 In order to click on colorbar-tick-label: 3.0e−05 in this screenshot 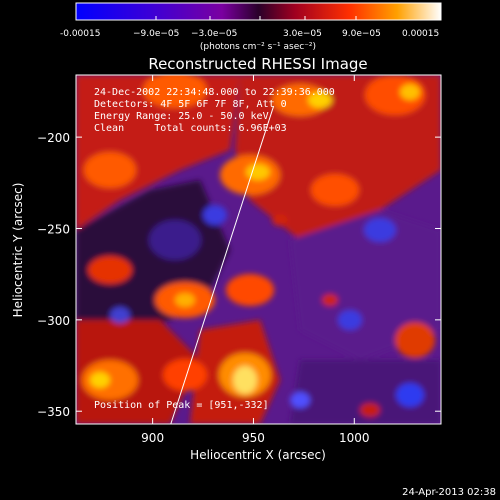, I will do `click(302, 34)`.